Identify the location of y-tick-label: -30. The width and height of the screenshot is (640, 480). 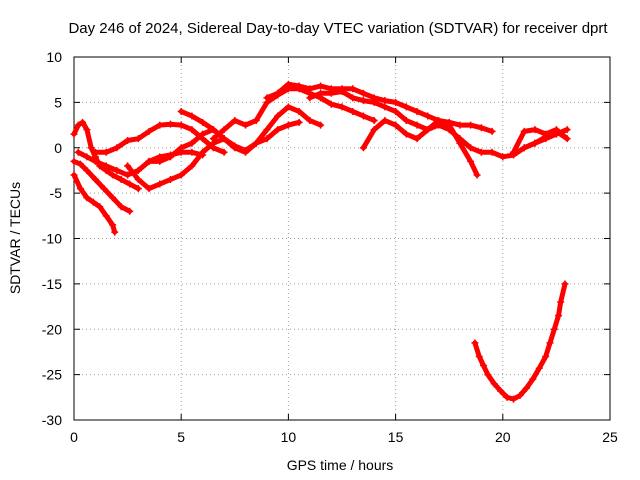
(52, 420).